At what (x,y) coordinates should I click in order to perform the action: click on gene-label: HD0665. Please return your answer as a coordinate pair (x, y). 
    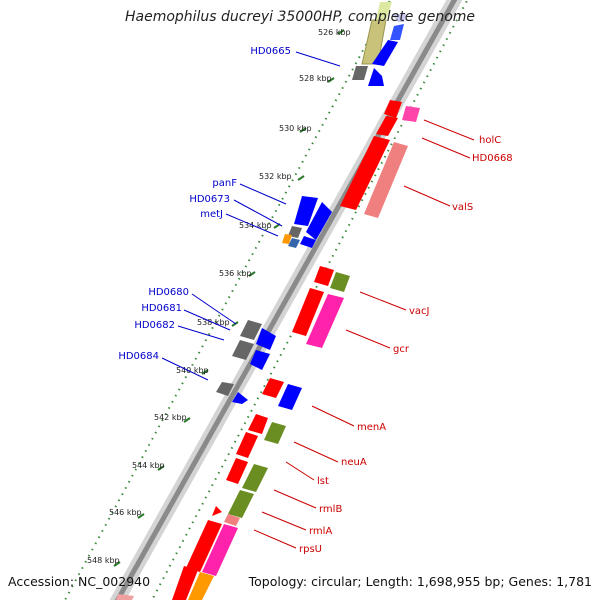
    Looking at the image, I should click on (270, 51).